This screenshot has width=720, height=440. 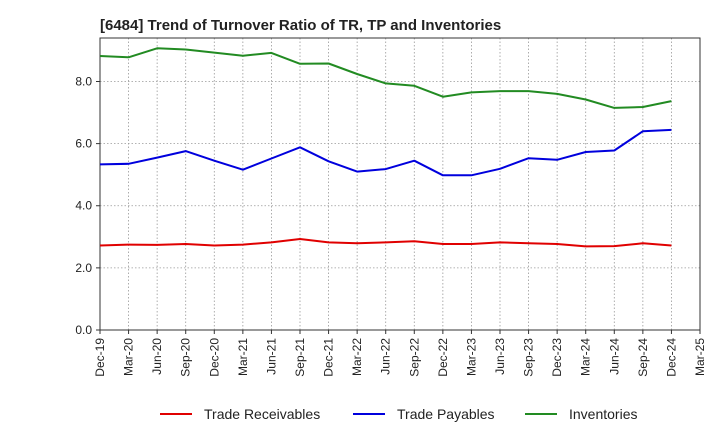 What do you see at coordinates (186, 357) in the screenshot?
I see `x-tick-label: Sep-20` at bounding box center [186, 357].